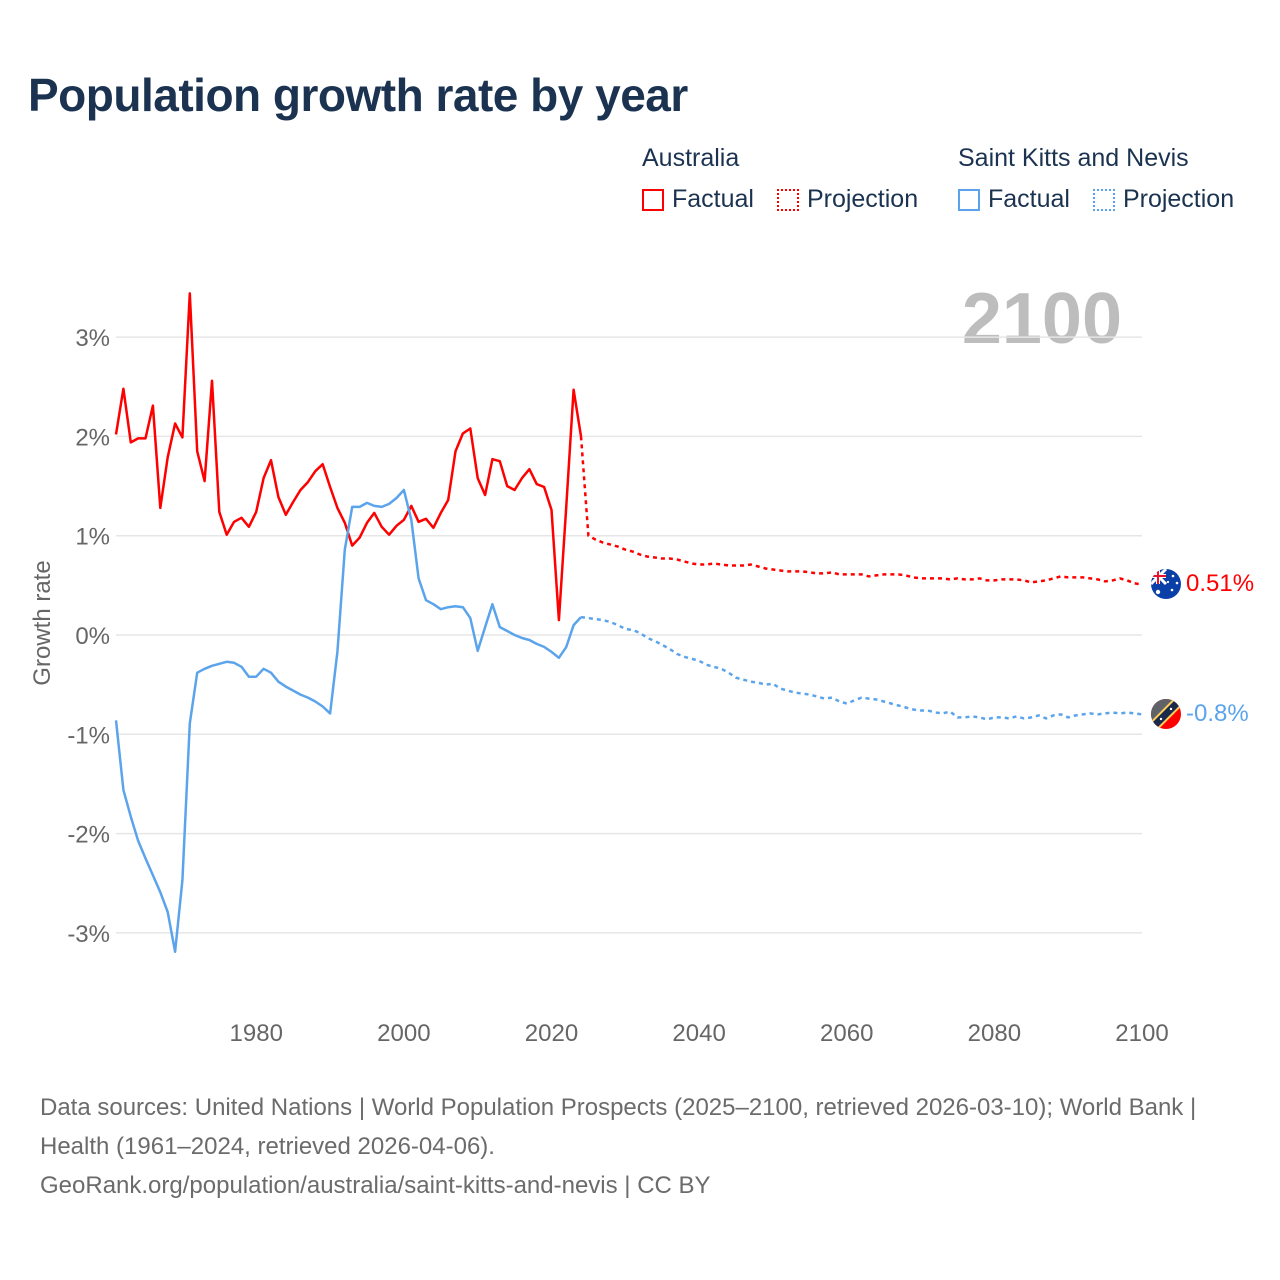 This screenshot has height=1280, width=1280. Describe the element at coordinates (1166, 714) in the screenshot. I see `saint-kitts-and-nevis-flag-icon` at that location.